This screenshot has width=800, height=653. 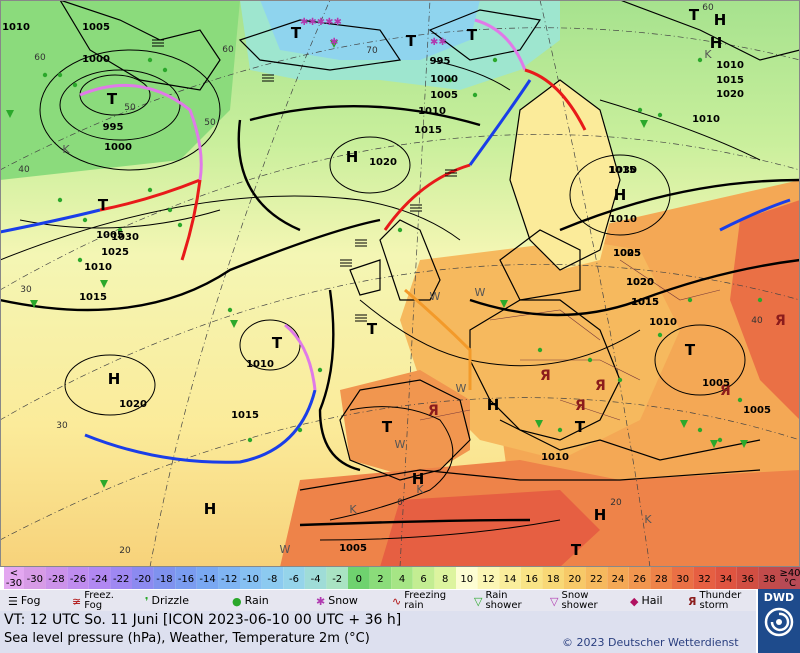 What do you see at coordinates (359, 578) in the screenshot?
I see `colorbar-cell: 0` at bounding box center [359, 578].